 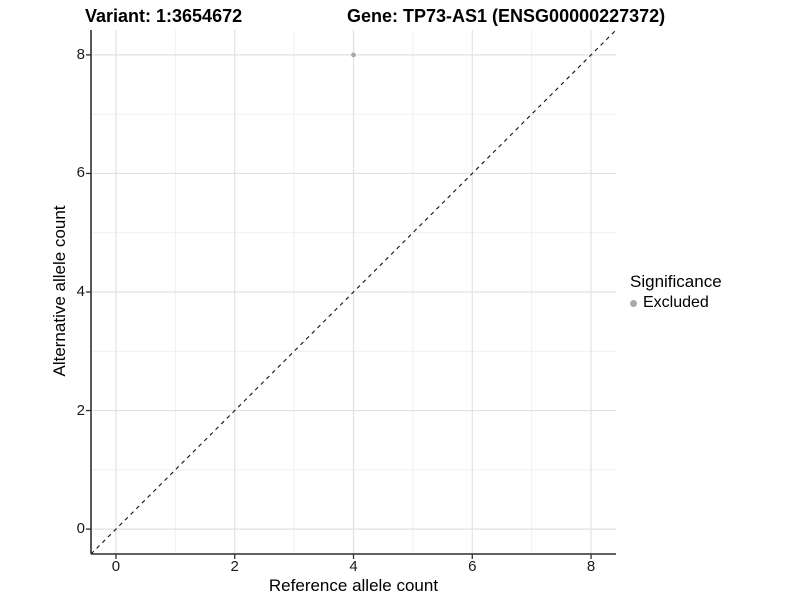 I want to click on legend-title: Significance, so click(x=676, y=281).